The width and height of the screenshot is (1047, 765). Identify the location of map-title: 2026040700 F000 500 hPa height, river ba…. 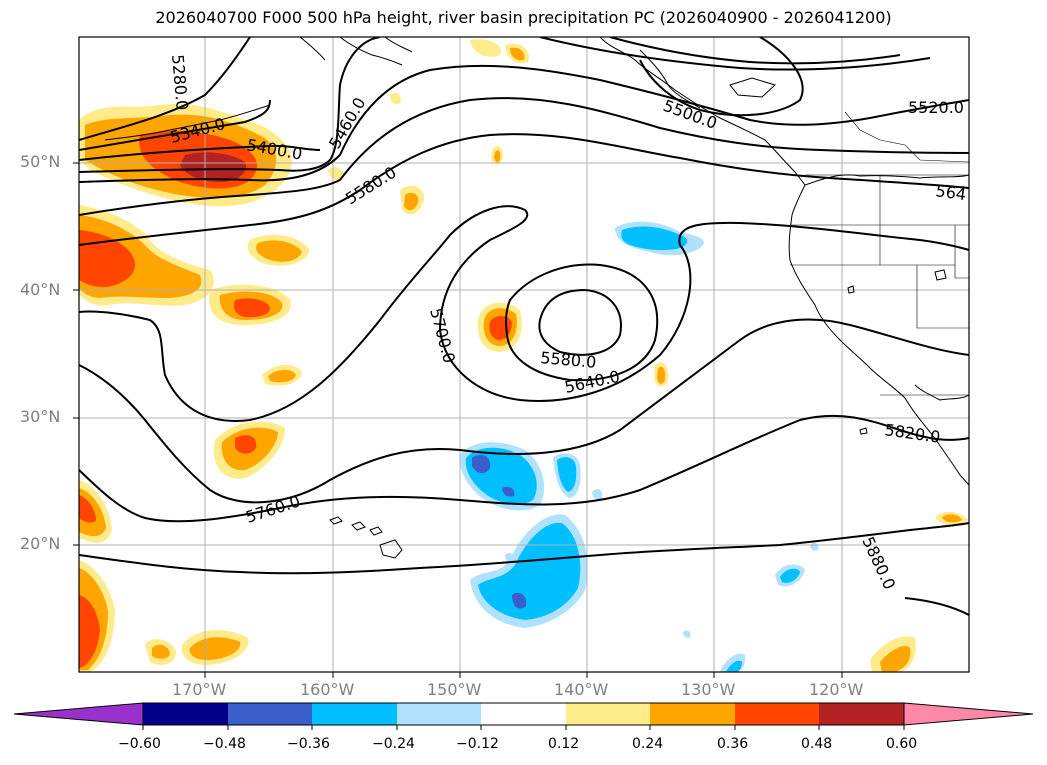
(523, 17).